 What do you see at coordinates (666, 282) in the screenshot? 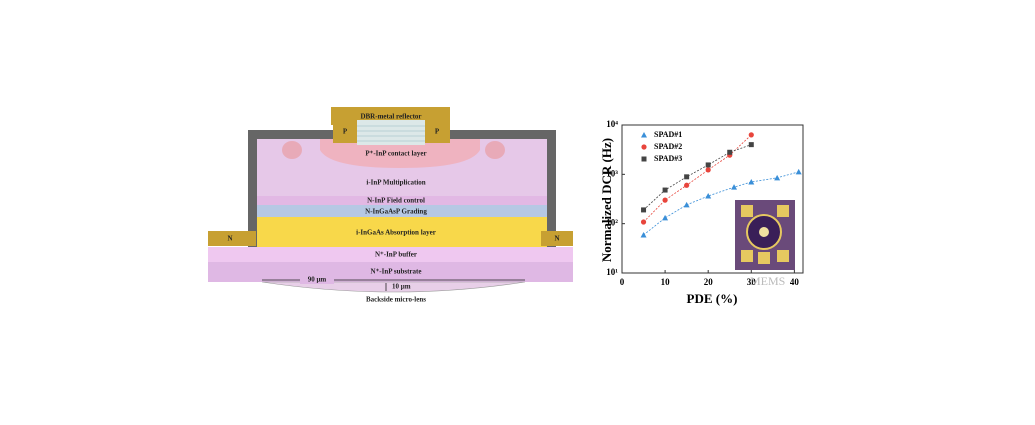
I see `x-tick-label: 10` at bounding box center [666, 282].